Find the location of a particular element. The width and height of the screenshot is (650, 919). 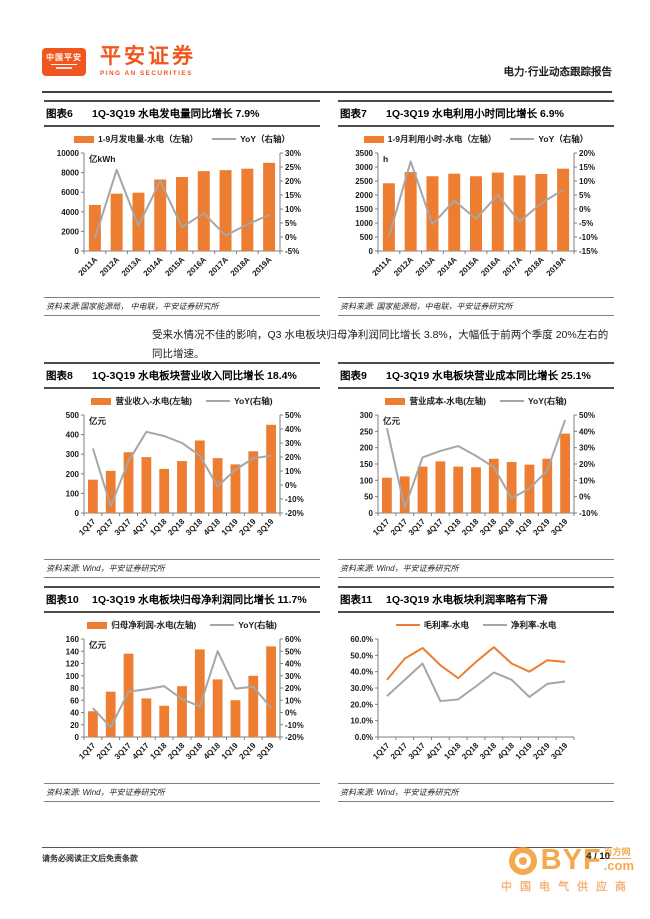

left-tick-label: 300 is located at coordinates (367, 415).